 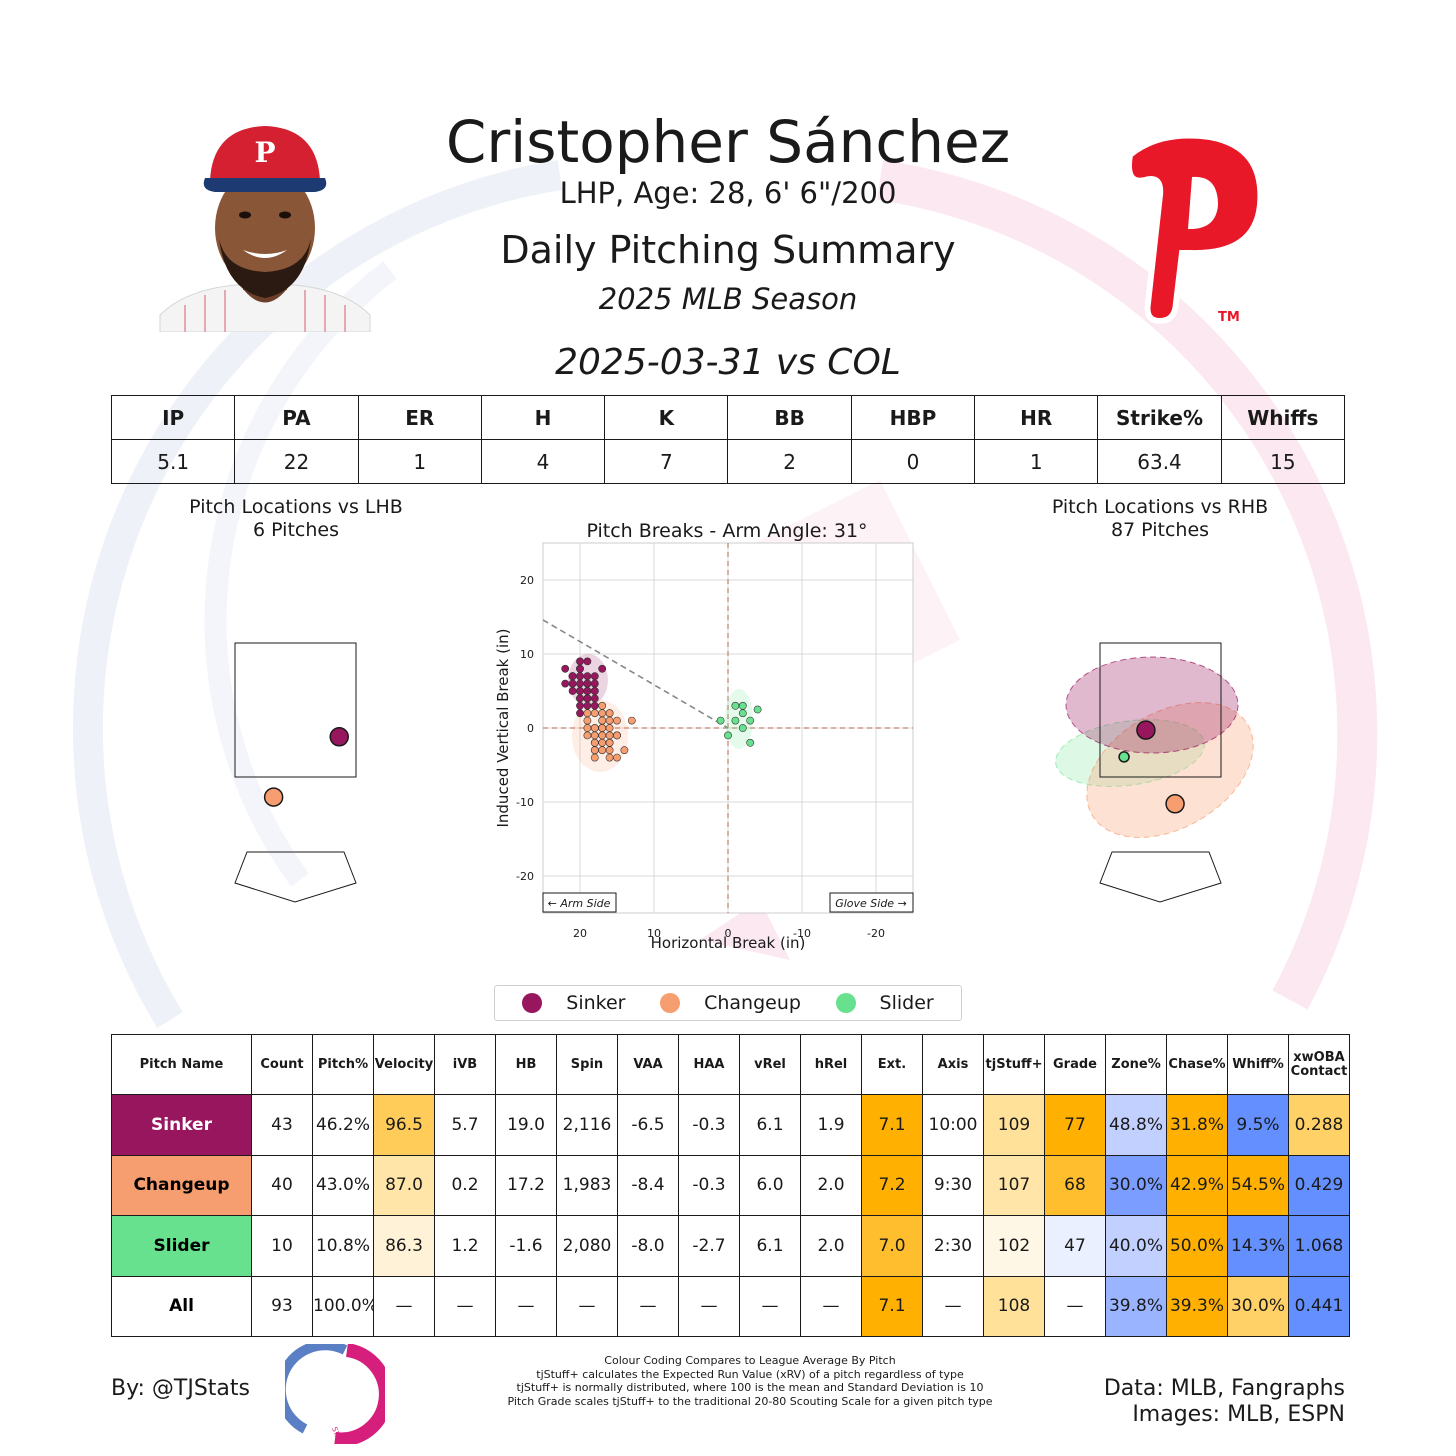 What do you see at coordinates (181, 1125) in the screenshot?
I see `pitch-name-cell: Sinker` at bounding box center [181, 1125].